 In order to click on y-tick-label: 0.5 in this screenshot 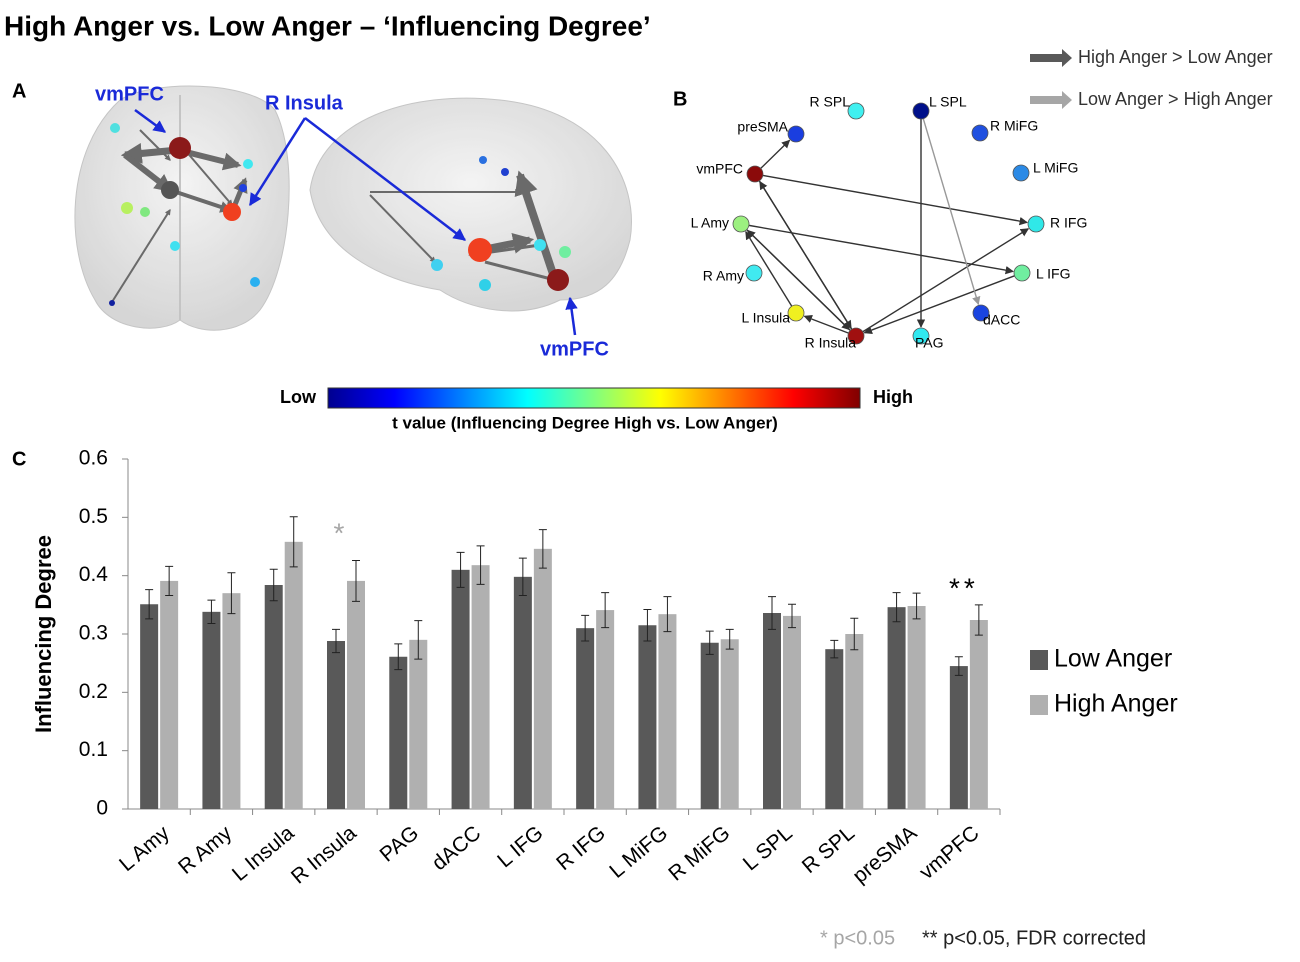, I will do `click(93, 516)`.